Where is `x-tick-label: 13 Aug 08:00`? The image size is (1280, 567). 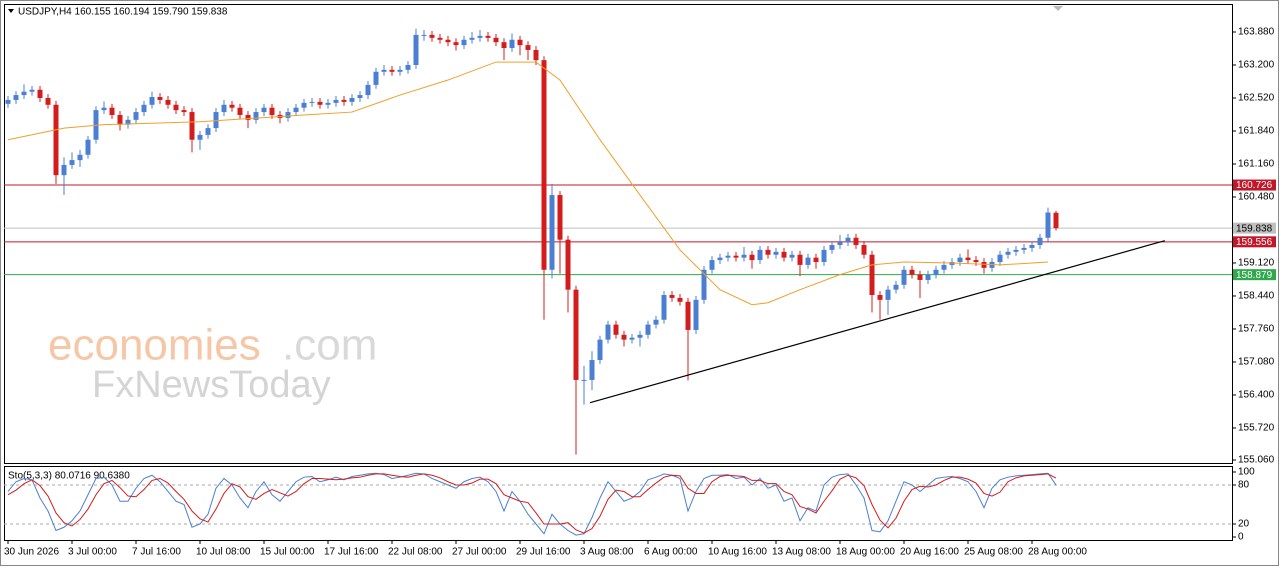 x-tick-label: 13 Aug 08:00 is located at coordinates (801, 552).